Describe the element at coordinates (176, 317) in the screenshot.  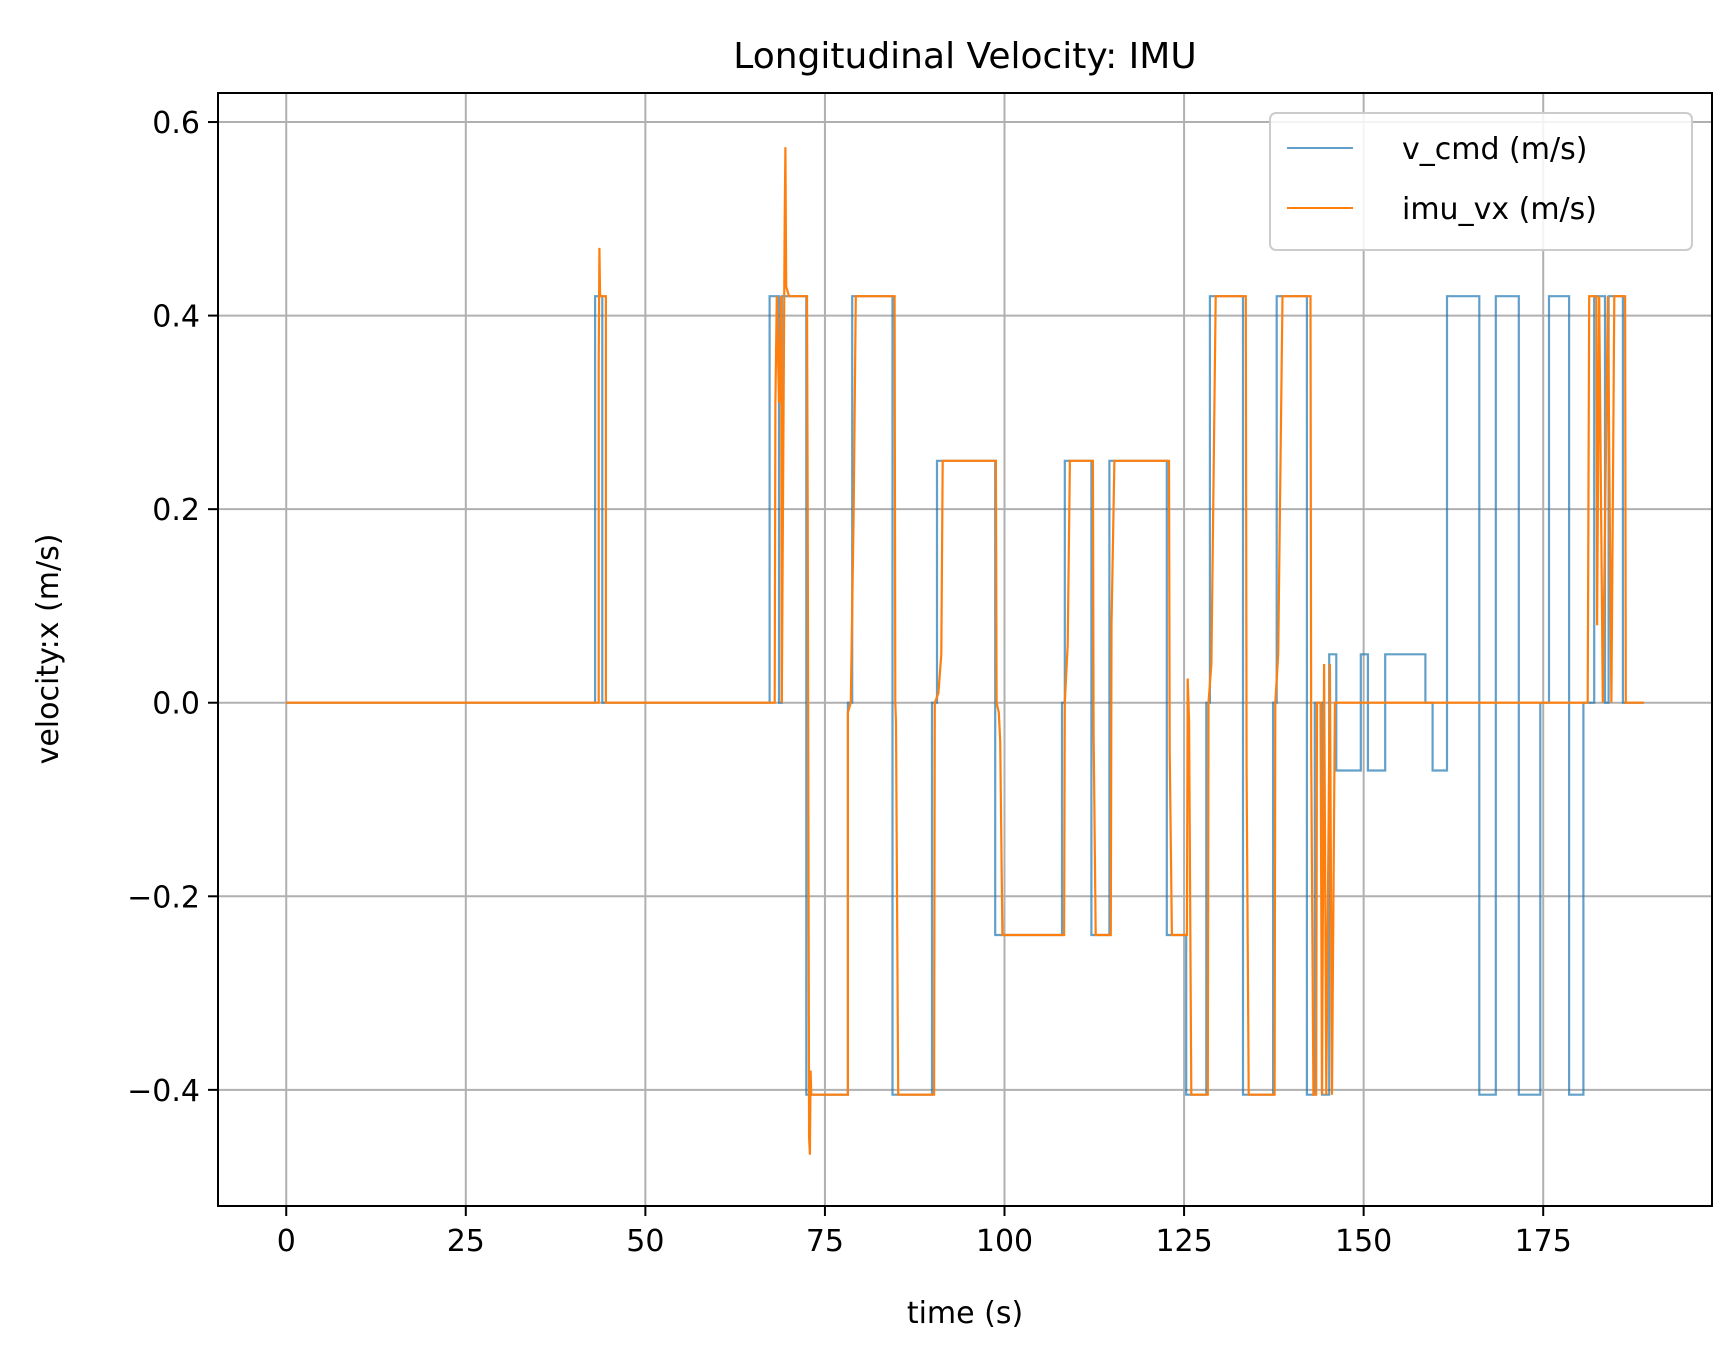
I see `y-tick-label: 0.4` at that location.